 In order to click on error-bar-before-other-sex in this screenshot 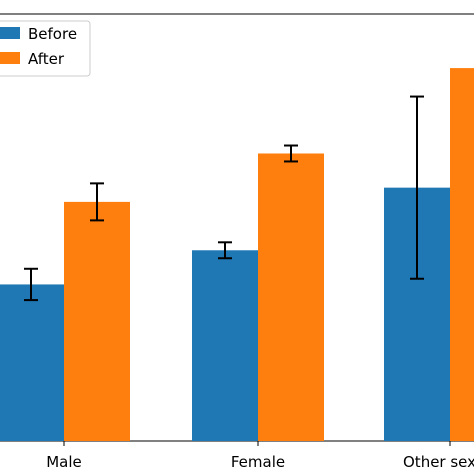, I will do `click(417, 187)`.